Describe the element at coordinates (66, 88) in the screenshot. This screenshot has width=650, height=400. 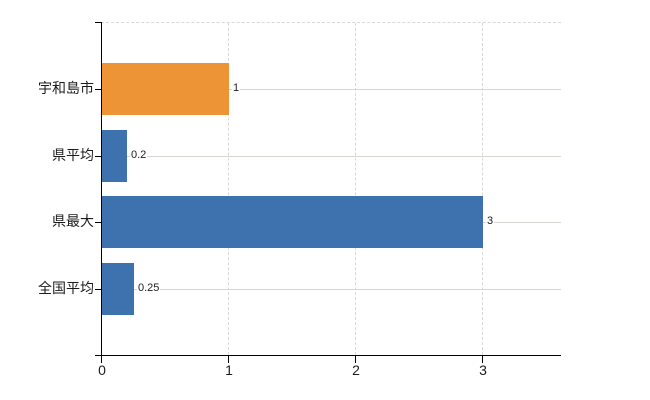
I see `category-label: 宇和島市` at that location.